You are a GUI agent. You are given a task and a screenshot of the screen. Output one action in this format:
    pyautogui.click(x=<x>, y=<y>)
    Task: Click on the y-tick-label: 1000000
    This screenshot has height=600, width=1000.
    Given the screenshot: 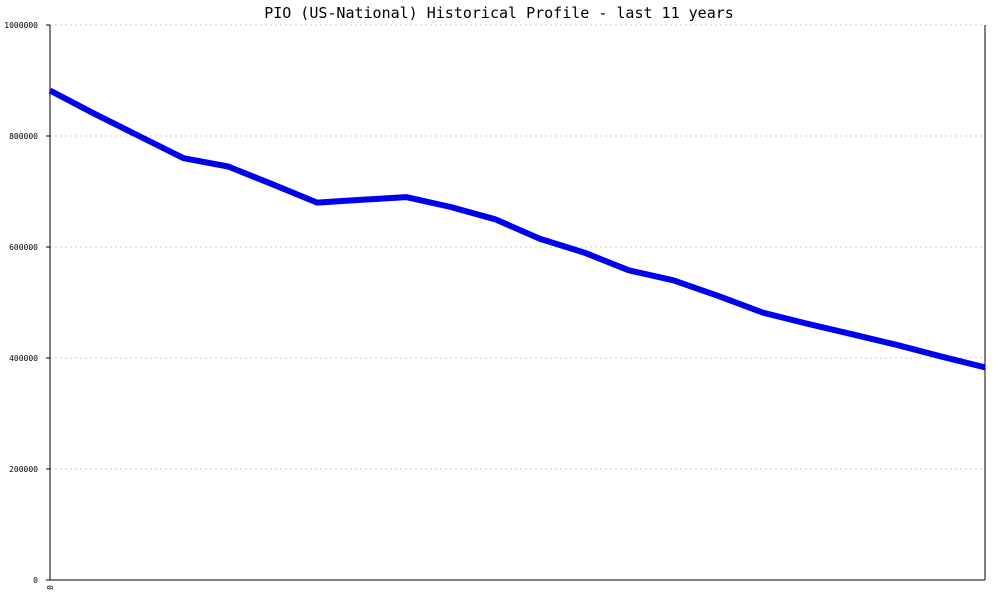 What is the action you would take?
    pyautogui.click(x=21, y=25)
    